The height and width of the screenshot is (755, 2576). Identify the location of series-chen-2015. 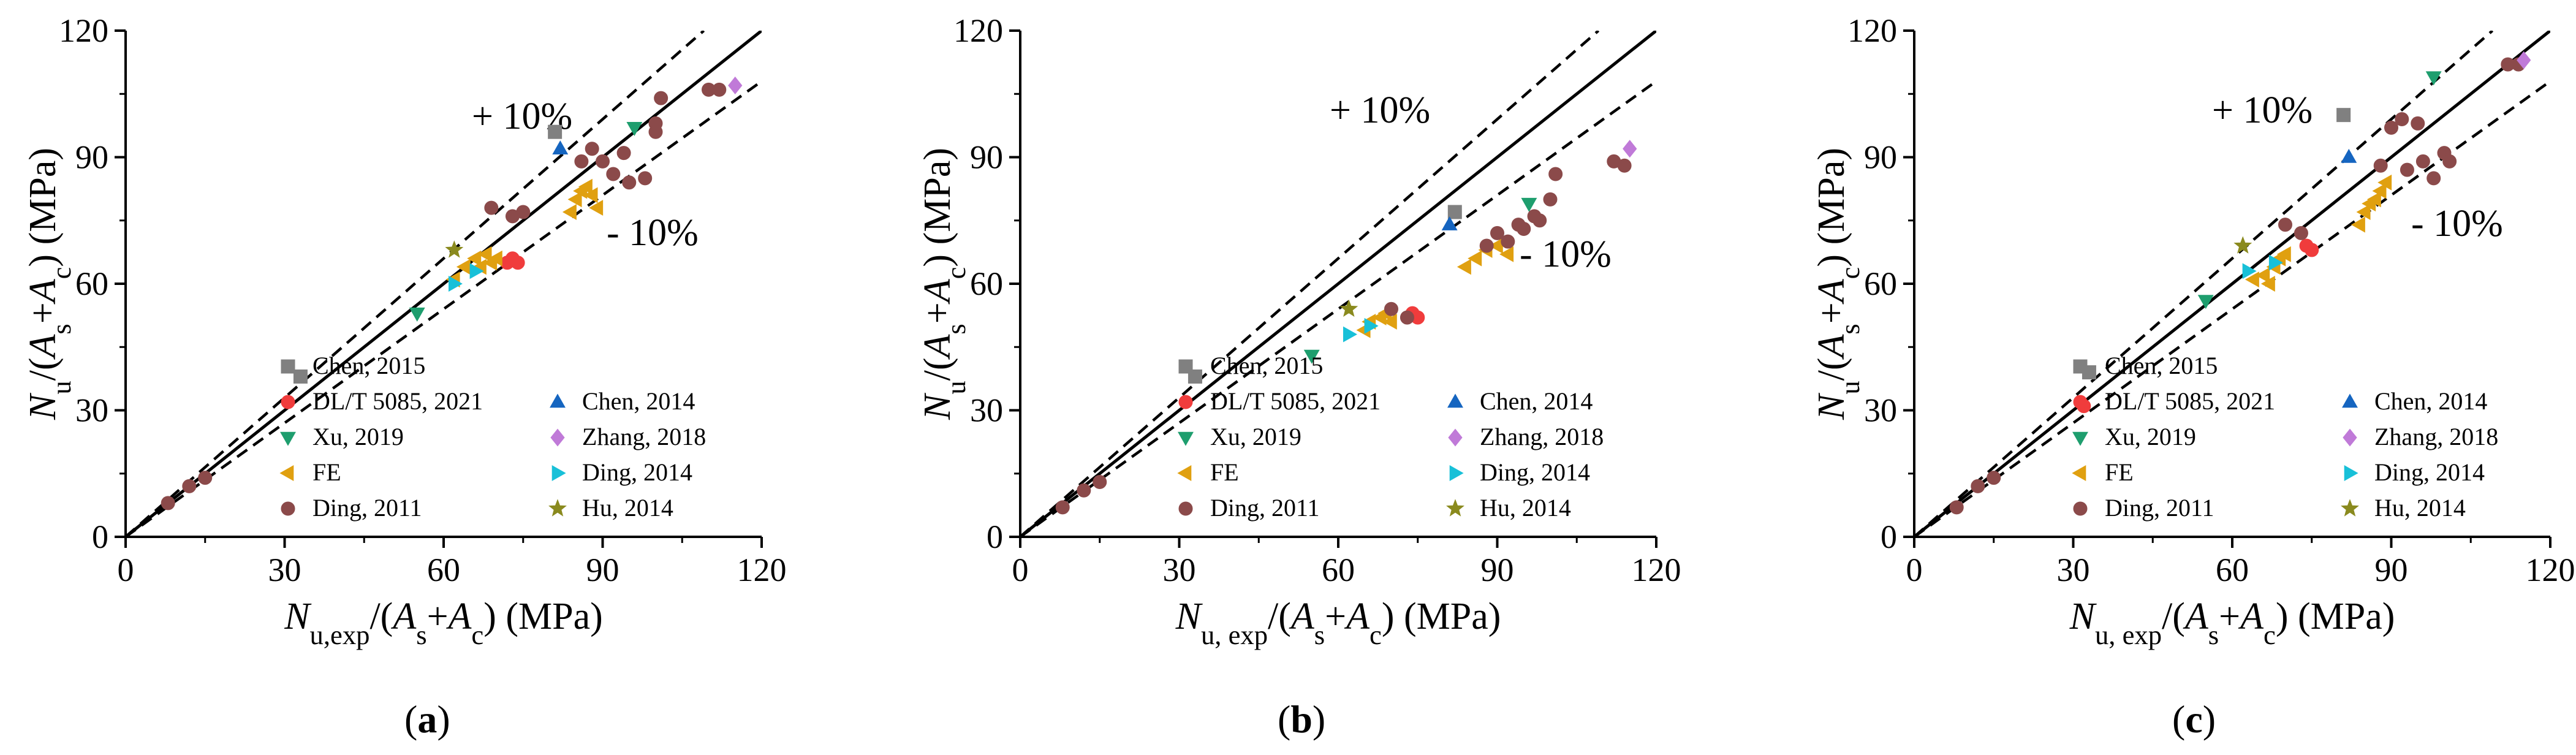
(428, 254).